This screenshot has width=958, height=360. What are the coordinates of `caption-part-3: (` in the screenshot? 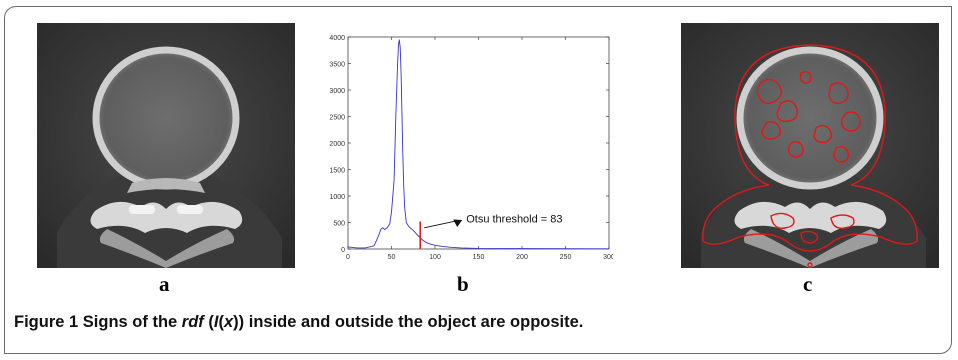 It's located at (221, 322).